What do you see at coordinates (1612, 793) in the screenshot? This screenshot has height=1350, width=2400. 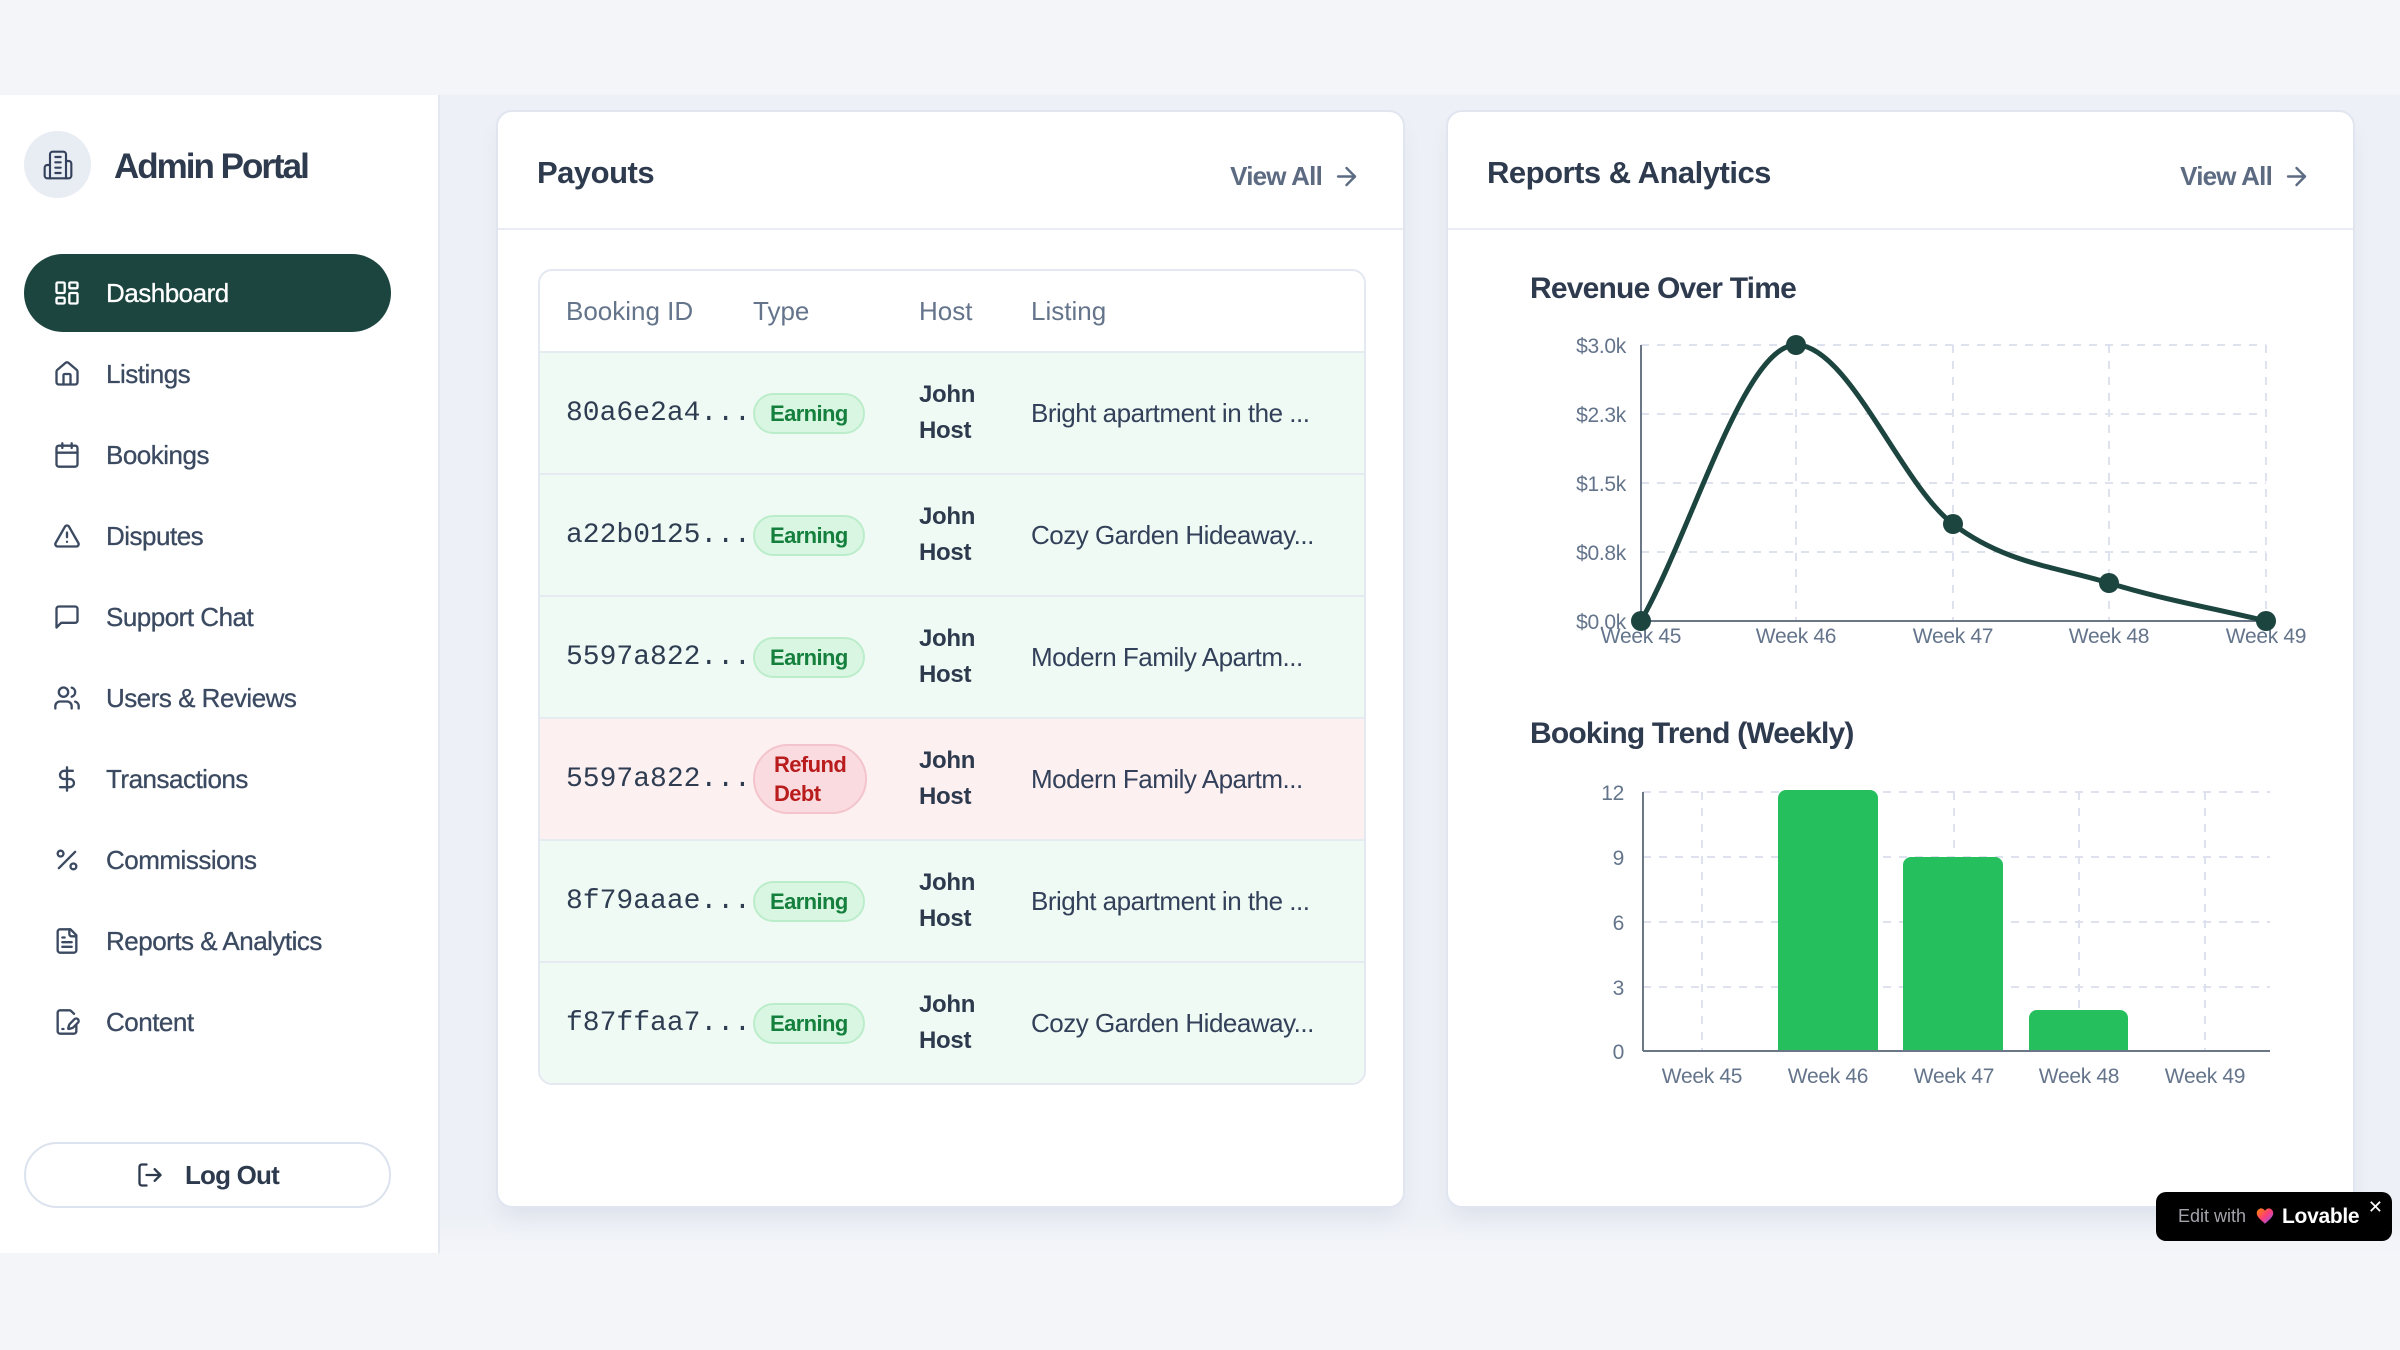 I see `svg-text: 12` at bounding box center [1612, 793].